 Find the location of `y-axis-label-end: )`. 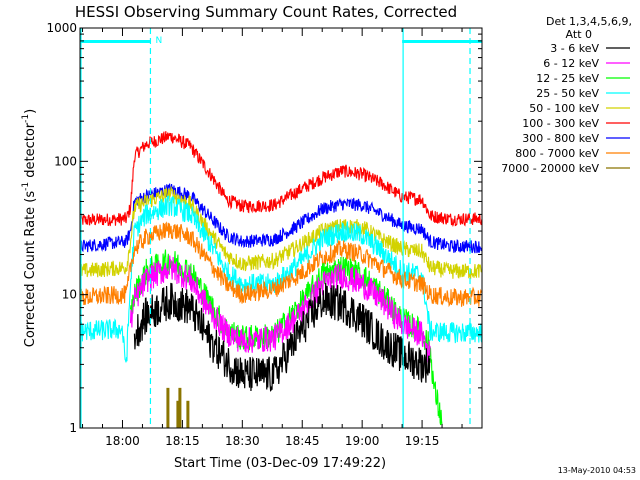

y-axis-label-end: ) is located at coordinates (30, 111).